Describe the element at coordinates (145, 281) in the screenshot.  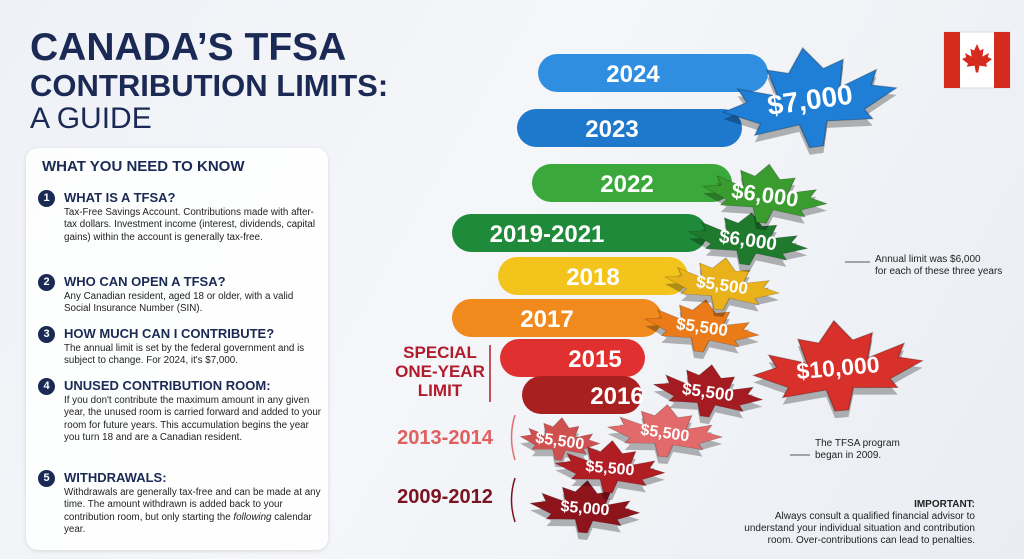
I see `item-title: WHO CAN OPEN A TFSA?` at that location.